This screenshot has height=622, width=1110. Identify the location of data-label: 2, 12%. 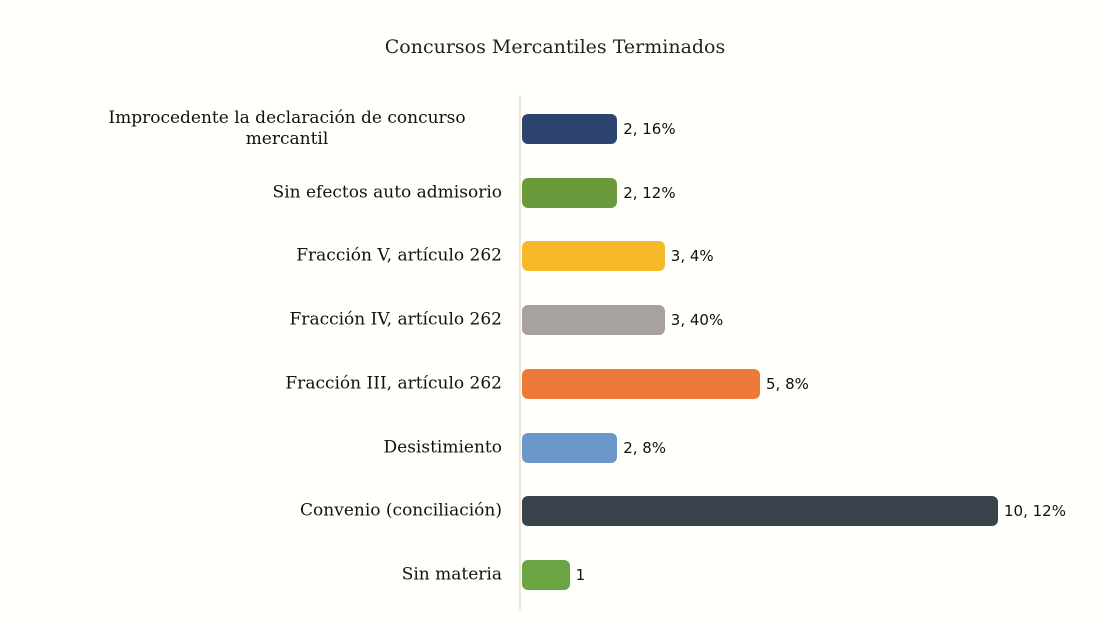
(649, 192).